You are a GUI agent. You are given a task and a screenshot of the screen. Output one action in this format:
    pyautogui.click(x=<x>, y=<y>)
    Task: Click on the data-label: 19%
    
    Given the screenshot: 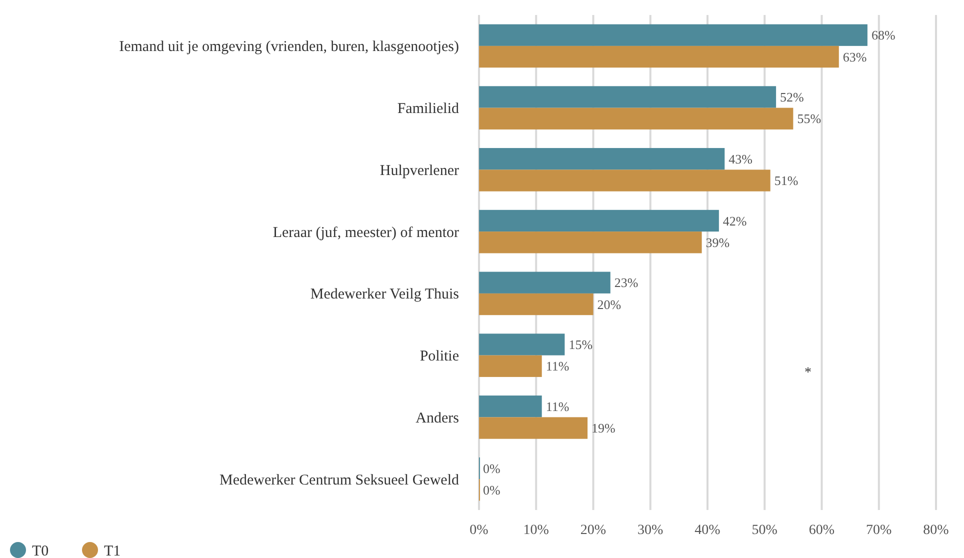 What is the action you would take?
    pyautogui.click(x=604, y=428)
    